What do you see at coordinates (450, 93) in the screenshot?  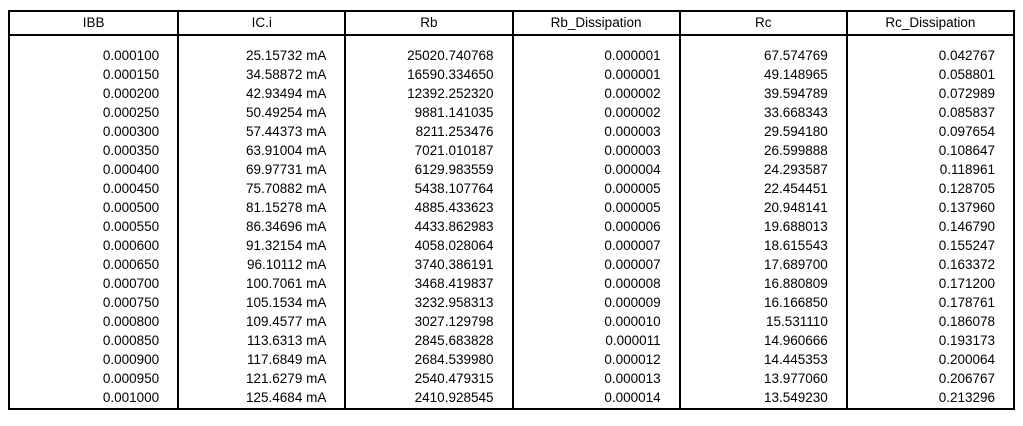 I see `table-cell-rb-row-3: 12392.252320` at bounding box center [450, 93].